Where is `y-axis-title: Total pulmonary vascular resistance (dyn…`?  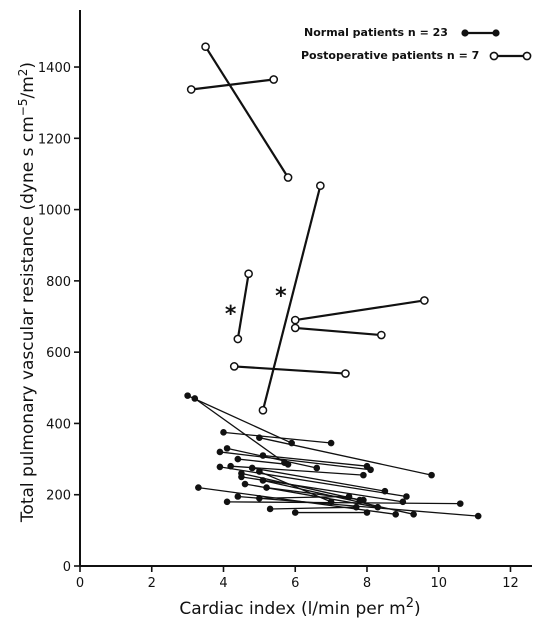
y-axis-title: Total pulmonary vascular resistance (dyn… is located at coordinates (27, 292).